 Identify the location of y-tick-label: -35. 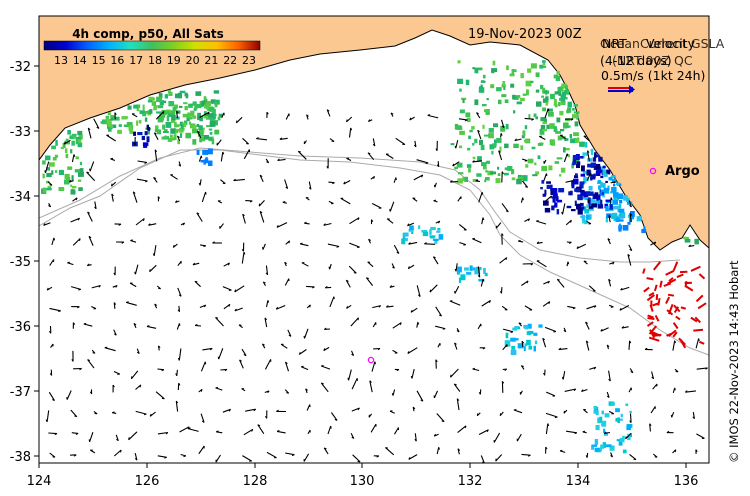
(20, 262).